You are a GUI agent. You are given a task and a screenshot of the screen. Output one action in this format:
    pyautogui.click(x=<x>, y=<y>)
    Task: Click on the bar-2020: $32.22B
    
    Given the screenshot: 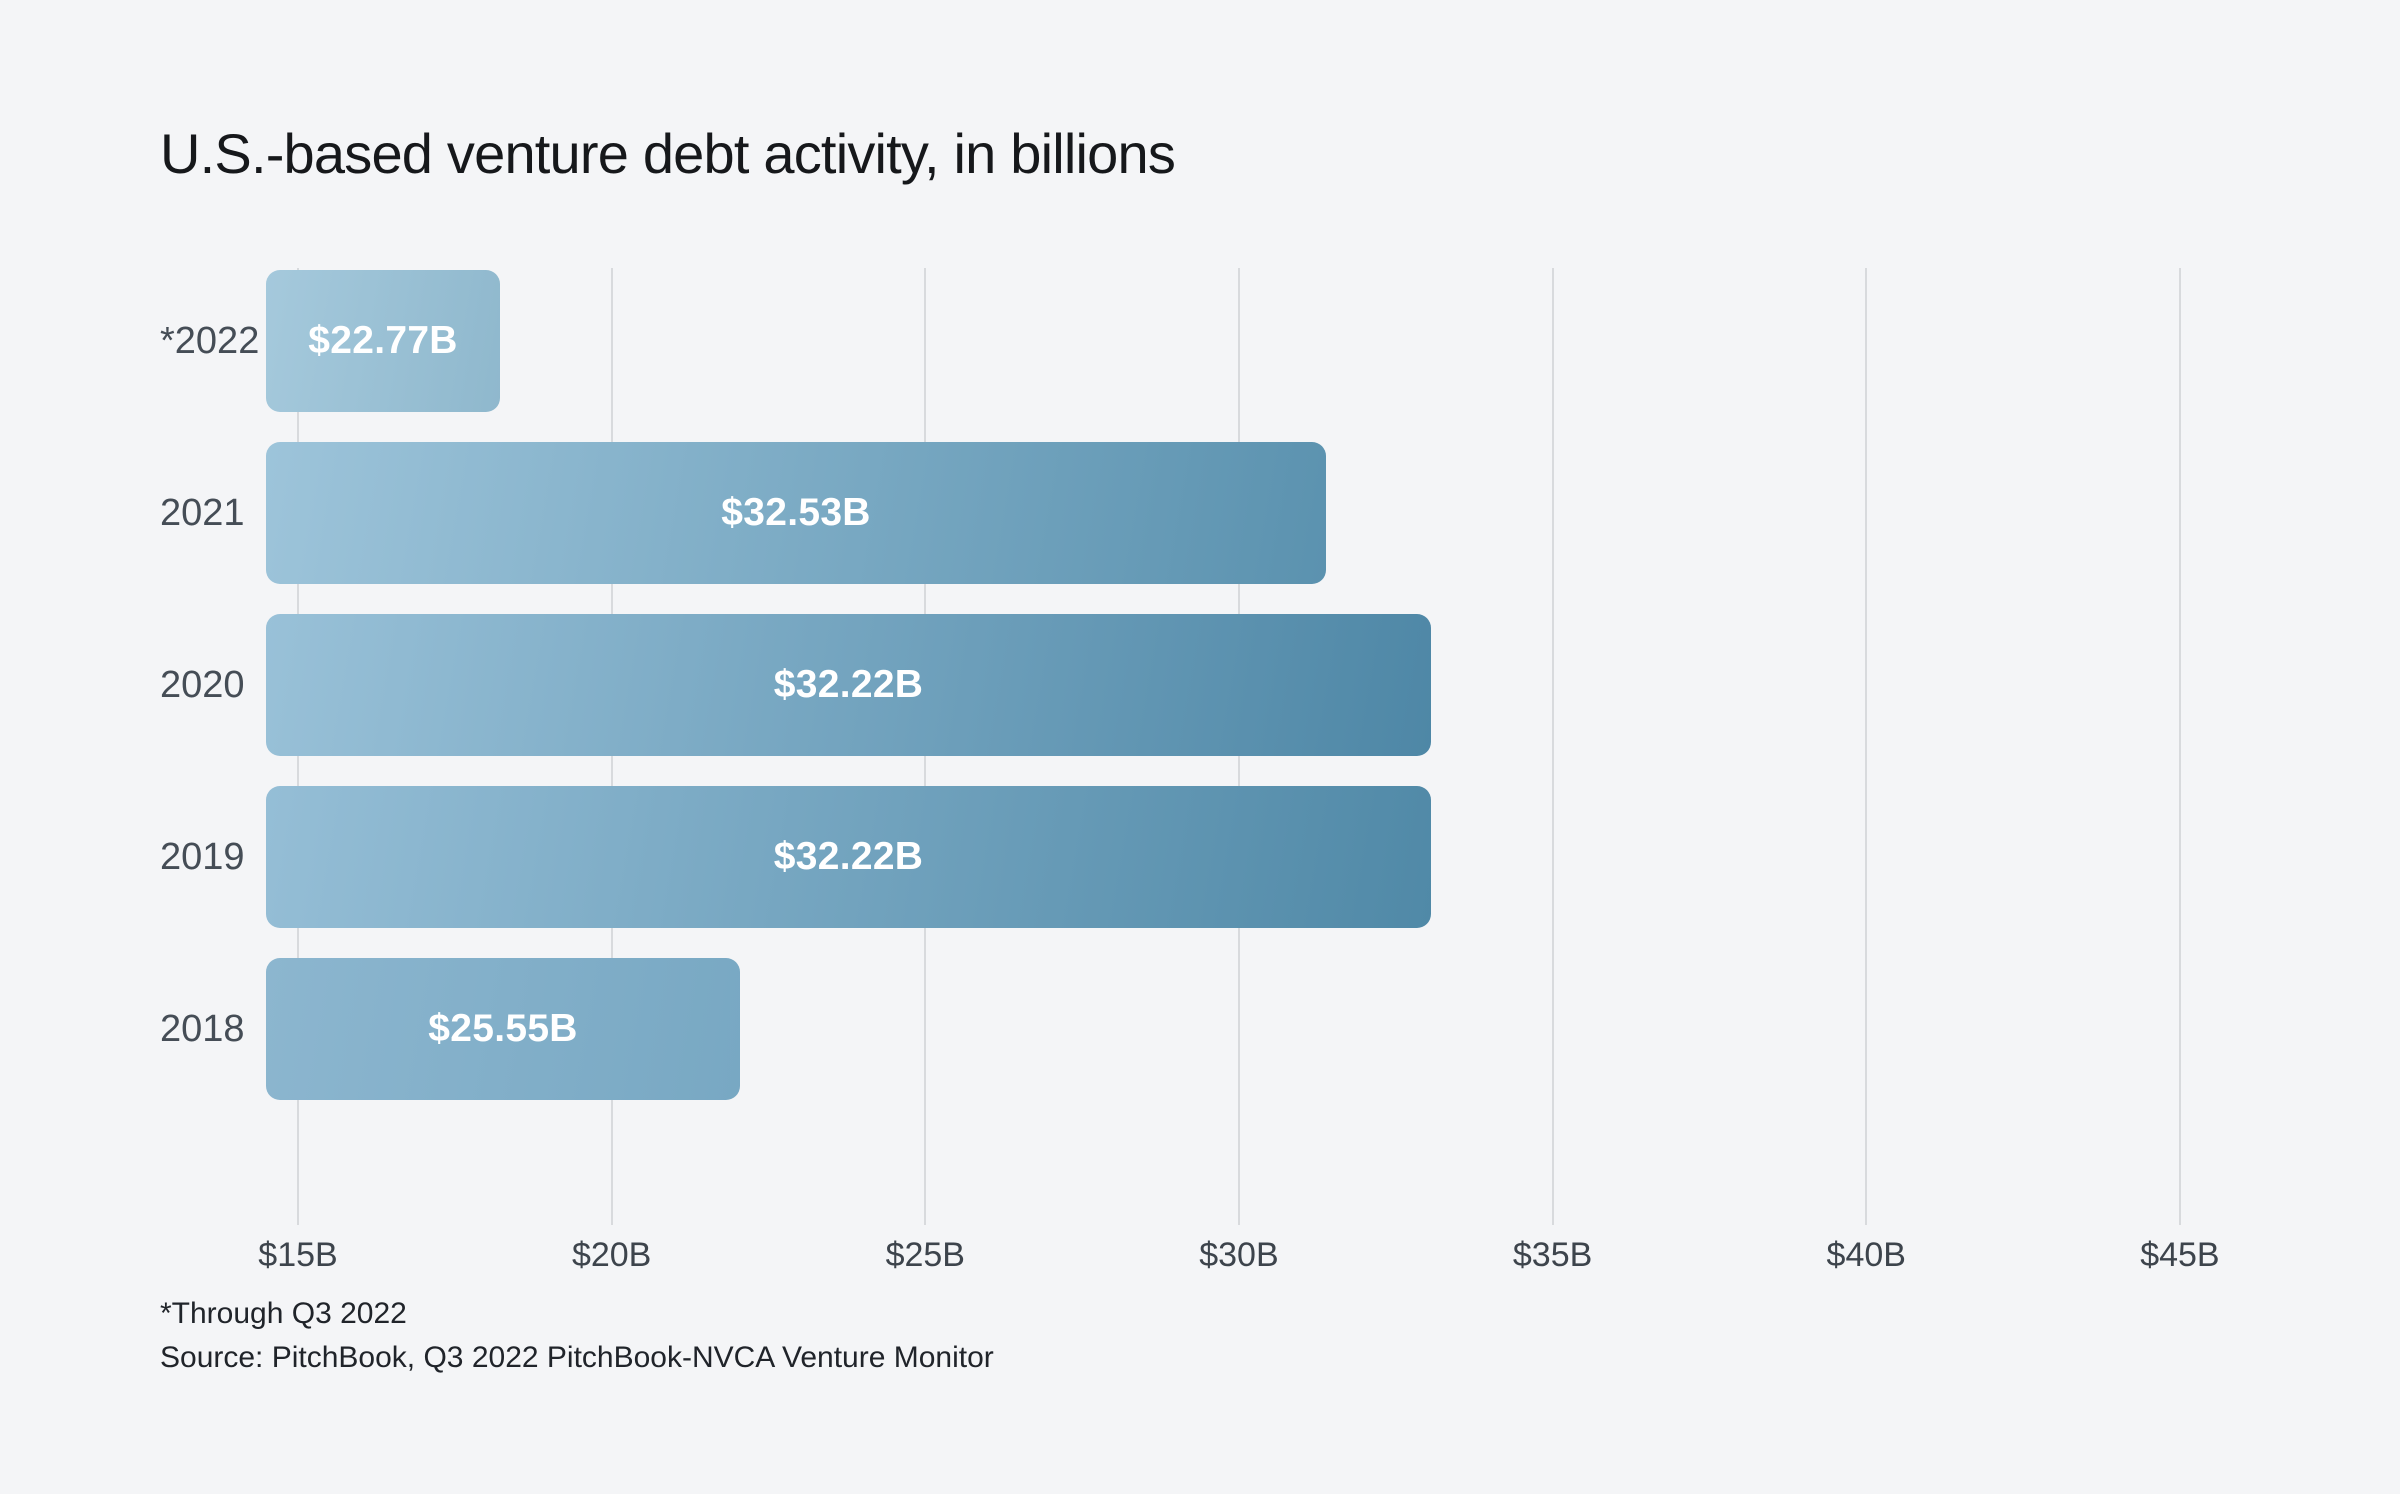 What is the action you would take?
    pyautogui.click(x=848, y=685)
    